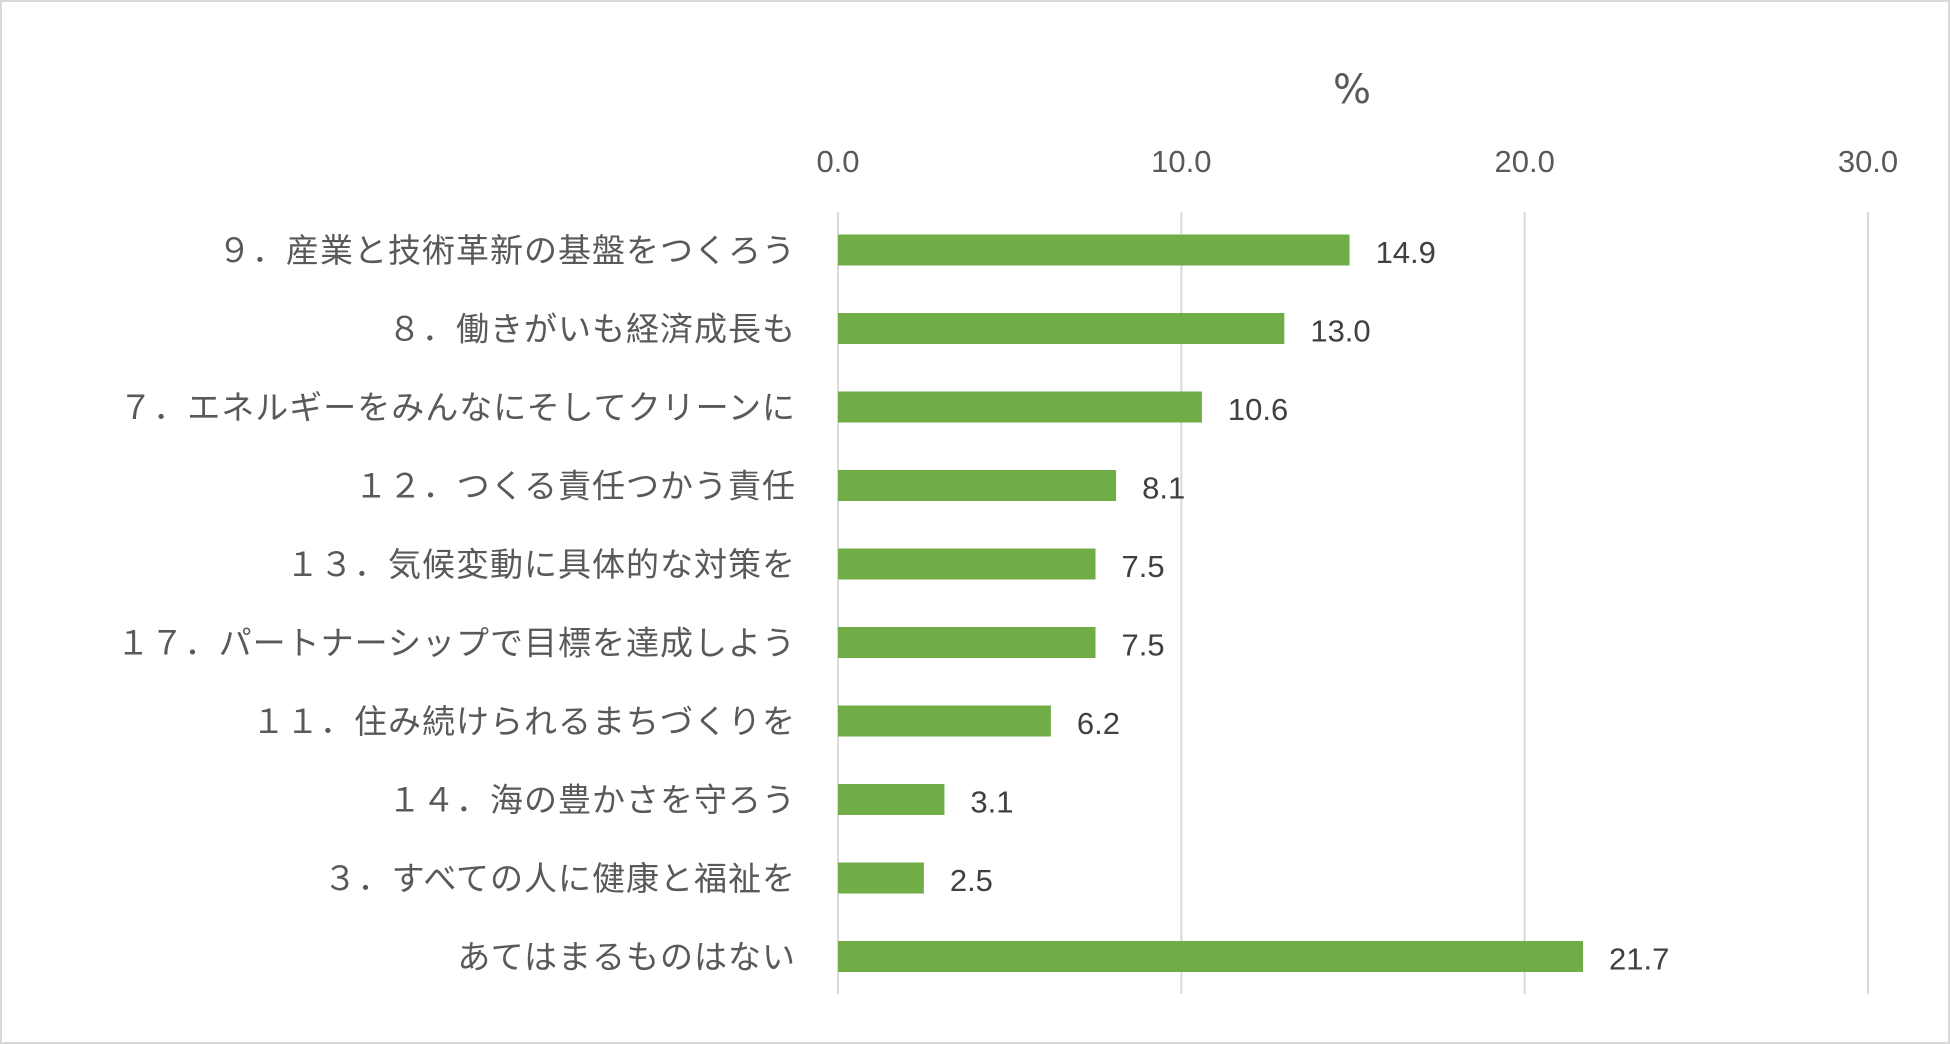 The image size is (1950, 1044). I want to click on data-label: 14.9, so click(1406, 252).